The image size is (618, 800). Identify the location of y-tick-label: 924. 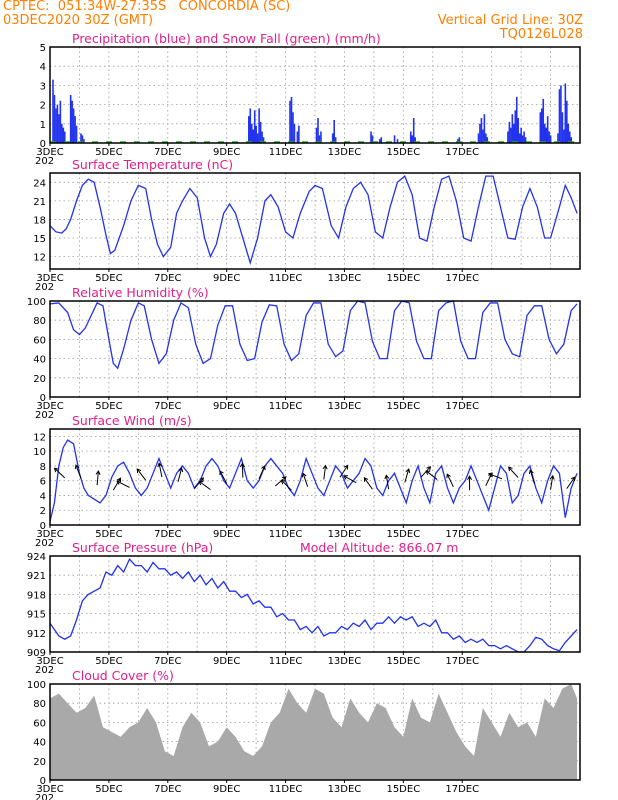
(36, 557).